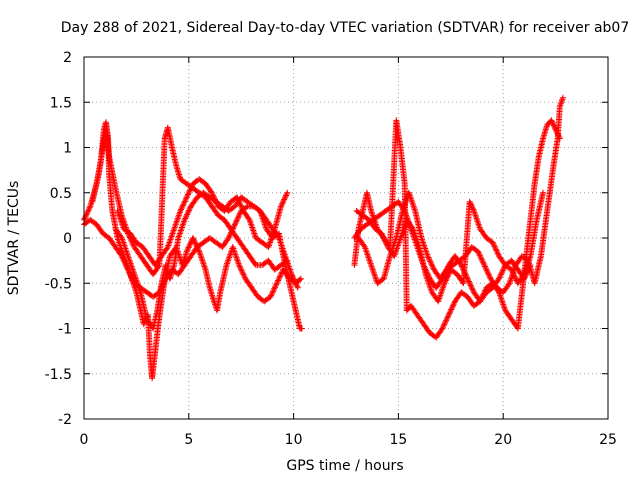 Image resolution: width=640 pixels, height=480 pixels. I want to click on y-tick-label: -1, so click(65, 330).